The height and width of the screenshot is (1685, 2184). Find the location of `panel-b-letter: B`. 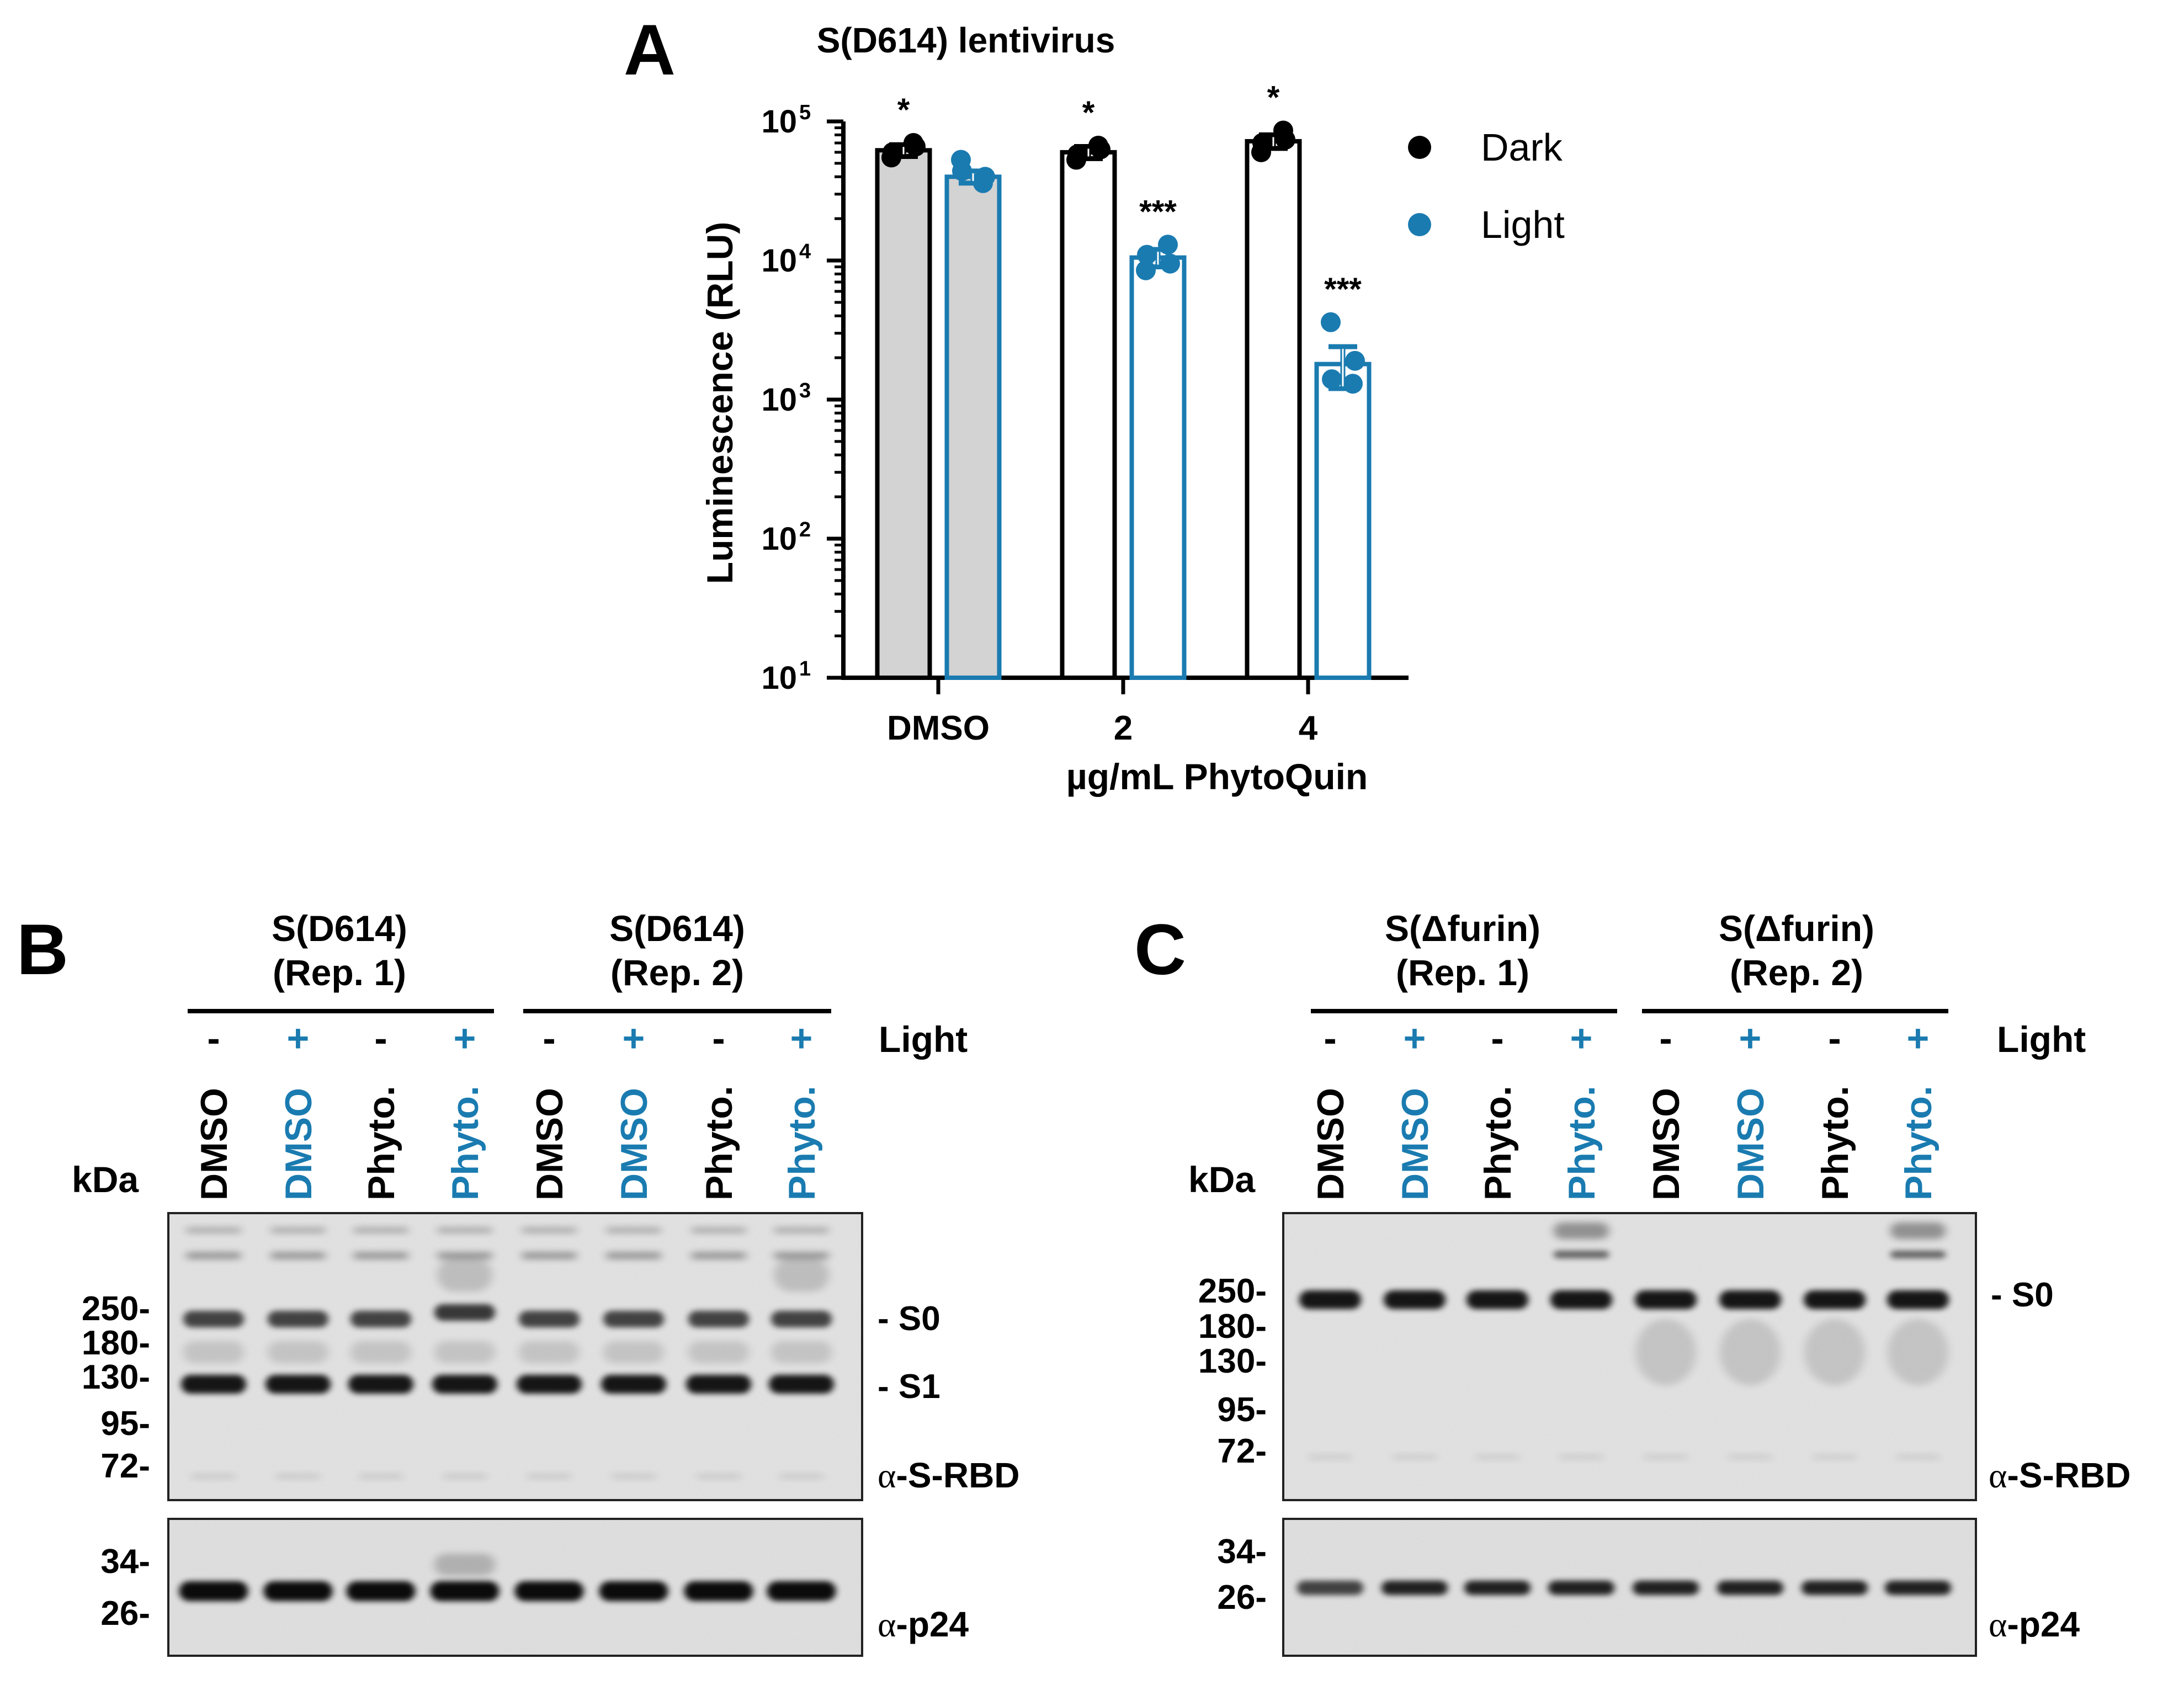

panel-b-letter: B is located at coordinates (42, 949).